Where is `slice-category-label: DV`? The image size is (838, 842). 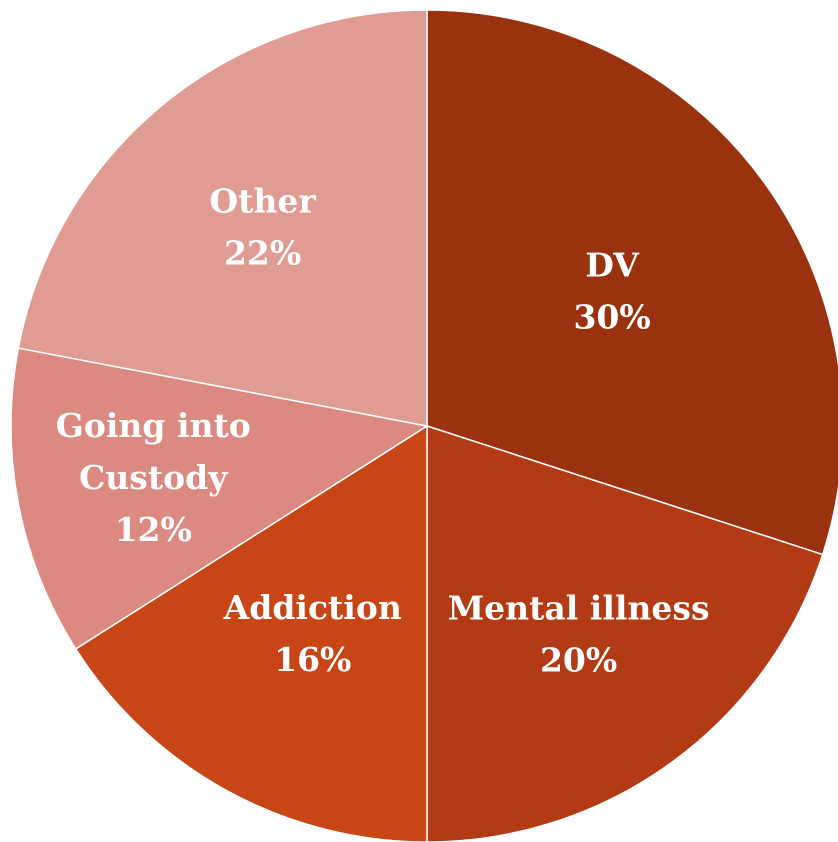 slice-category-label: DV is located at coordinates (612, 265).